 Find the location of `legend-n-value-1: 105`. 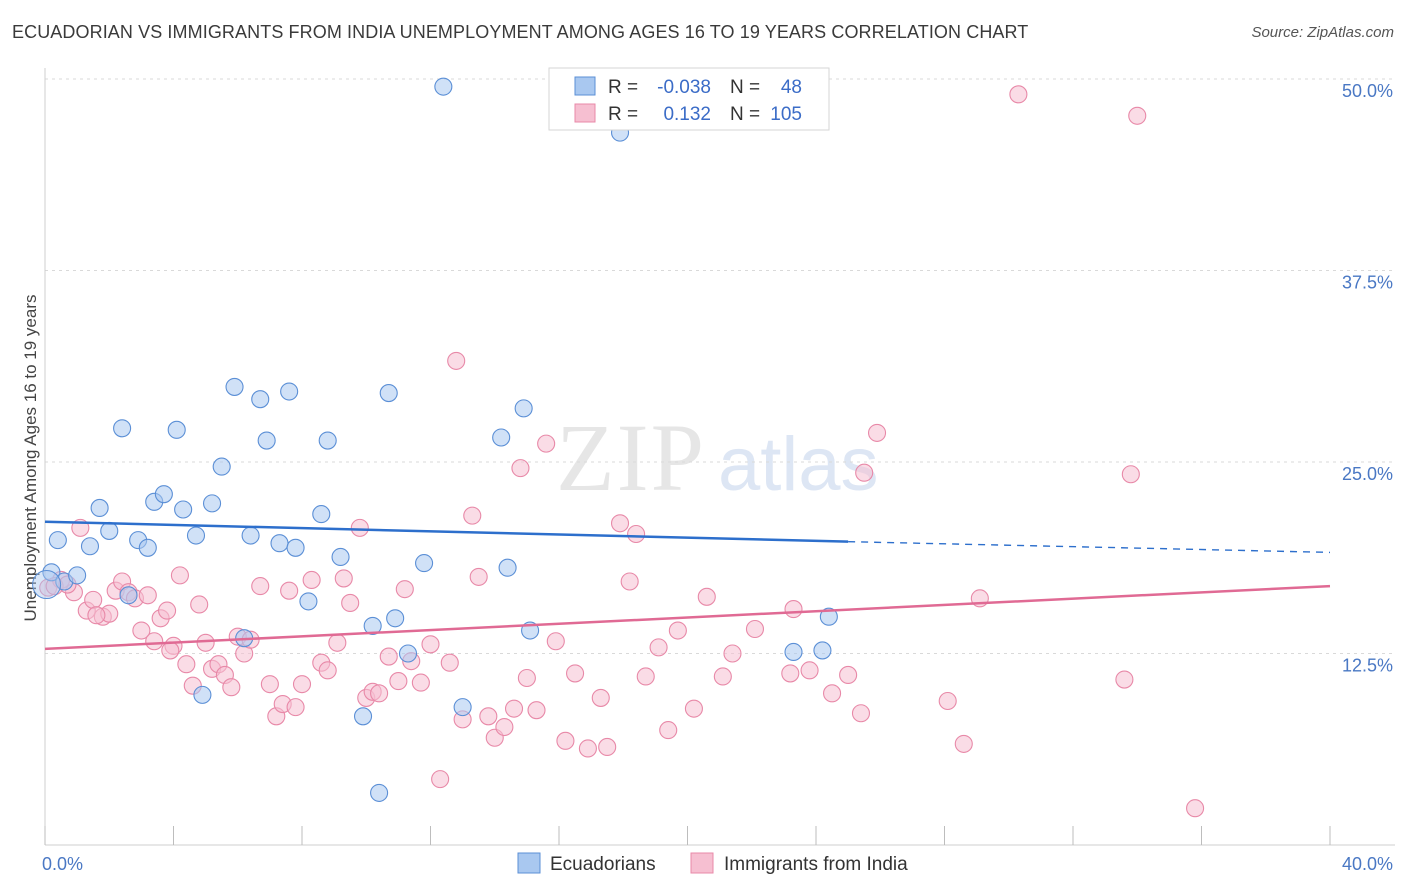

legend-n-value-1: 105 is located at coordinates (786, 114).